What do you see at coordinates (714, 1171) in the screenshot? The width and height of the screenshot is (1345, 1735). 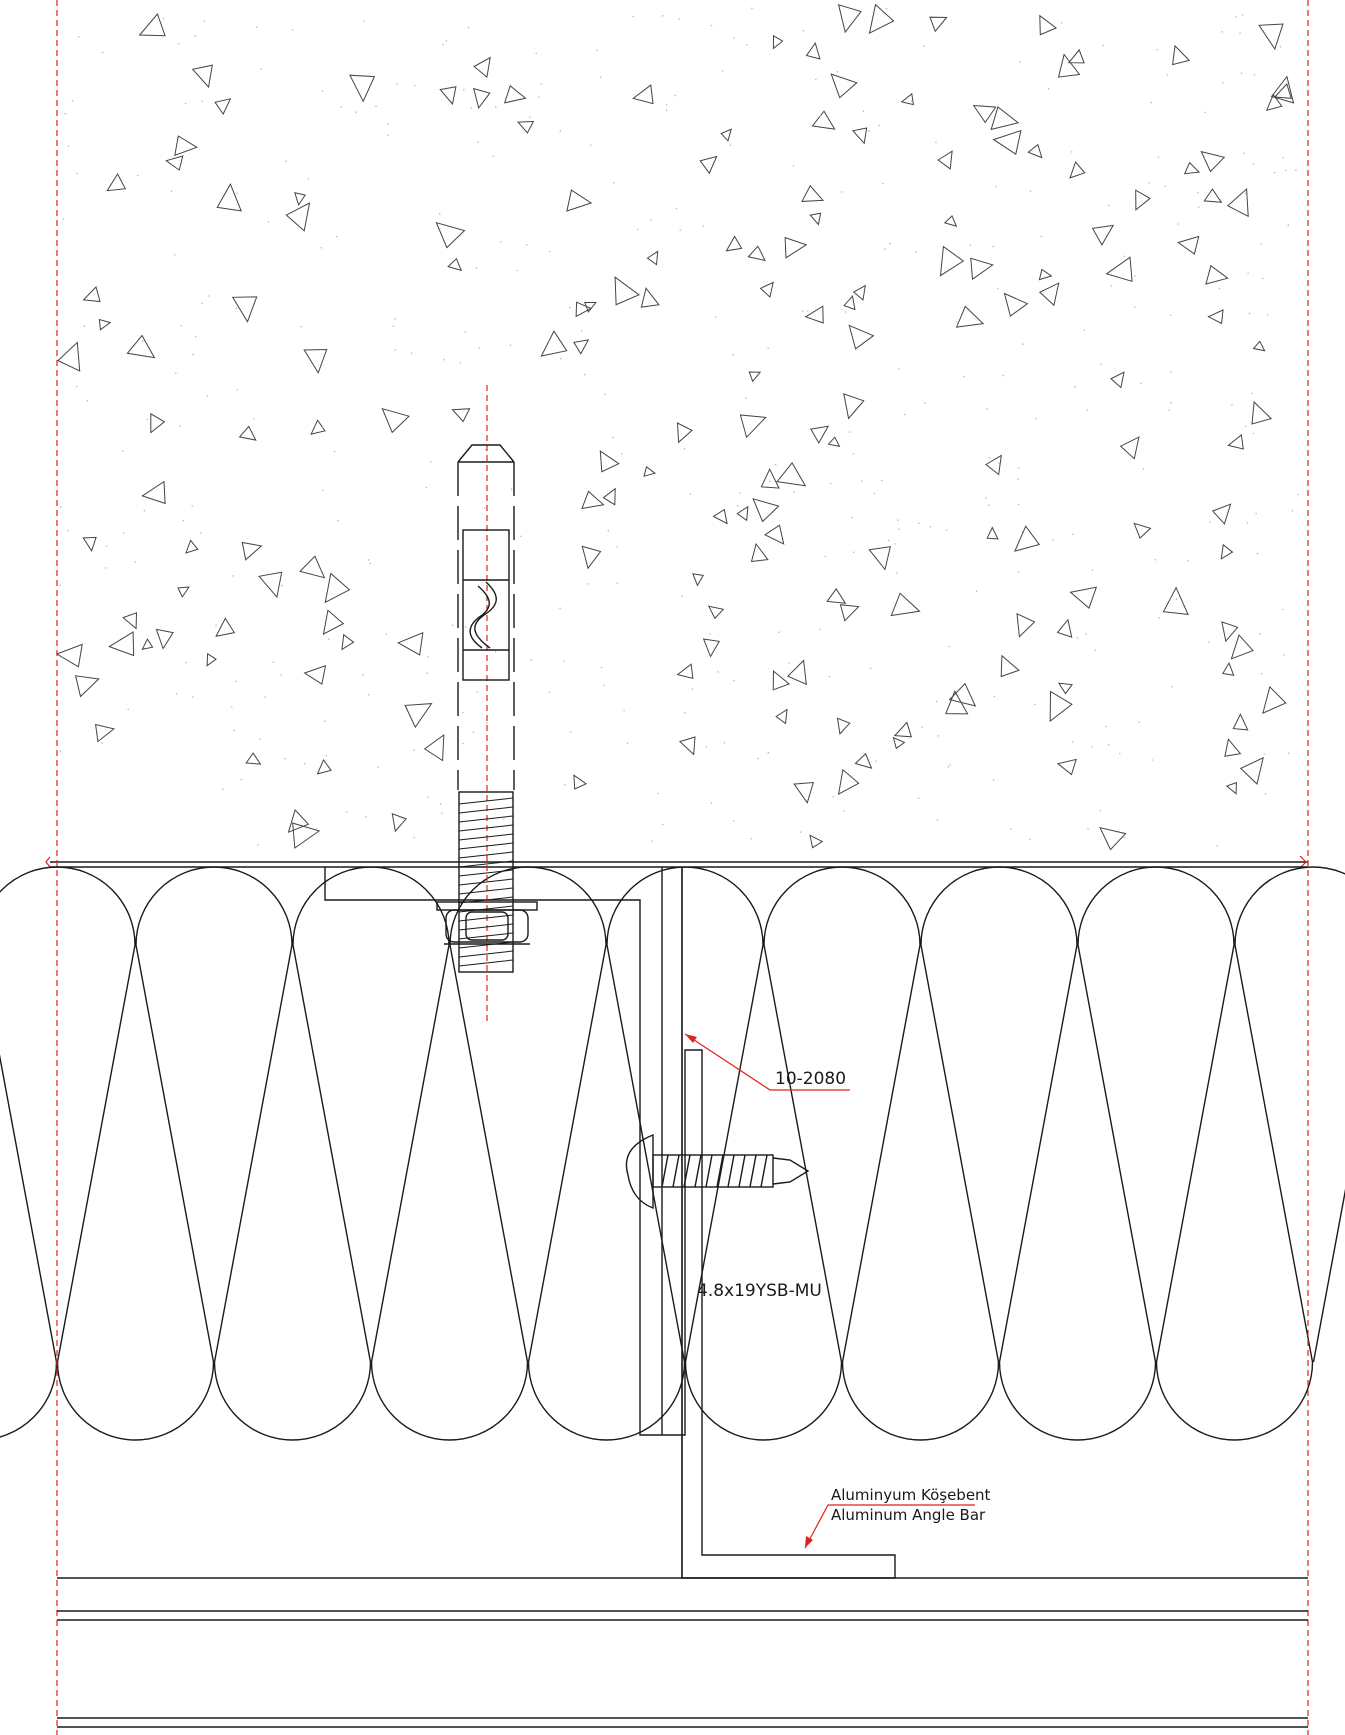 I see `screw-threads` at bounding box center [714, 1171].